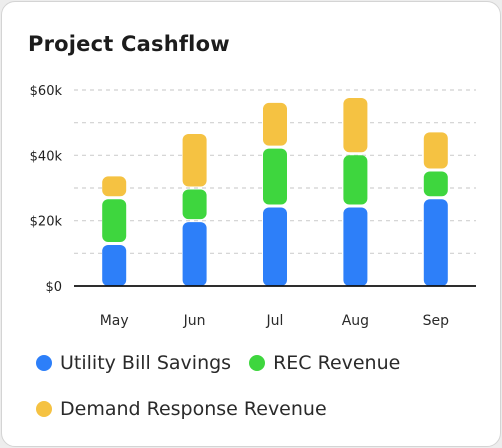  What do you see at coordinates (355, 125) in the screenshot?
I see `bar-segment-demand-response-revenue-aug` at bounding box center [355, 125].